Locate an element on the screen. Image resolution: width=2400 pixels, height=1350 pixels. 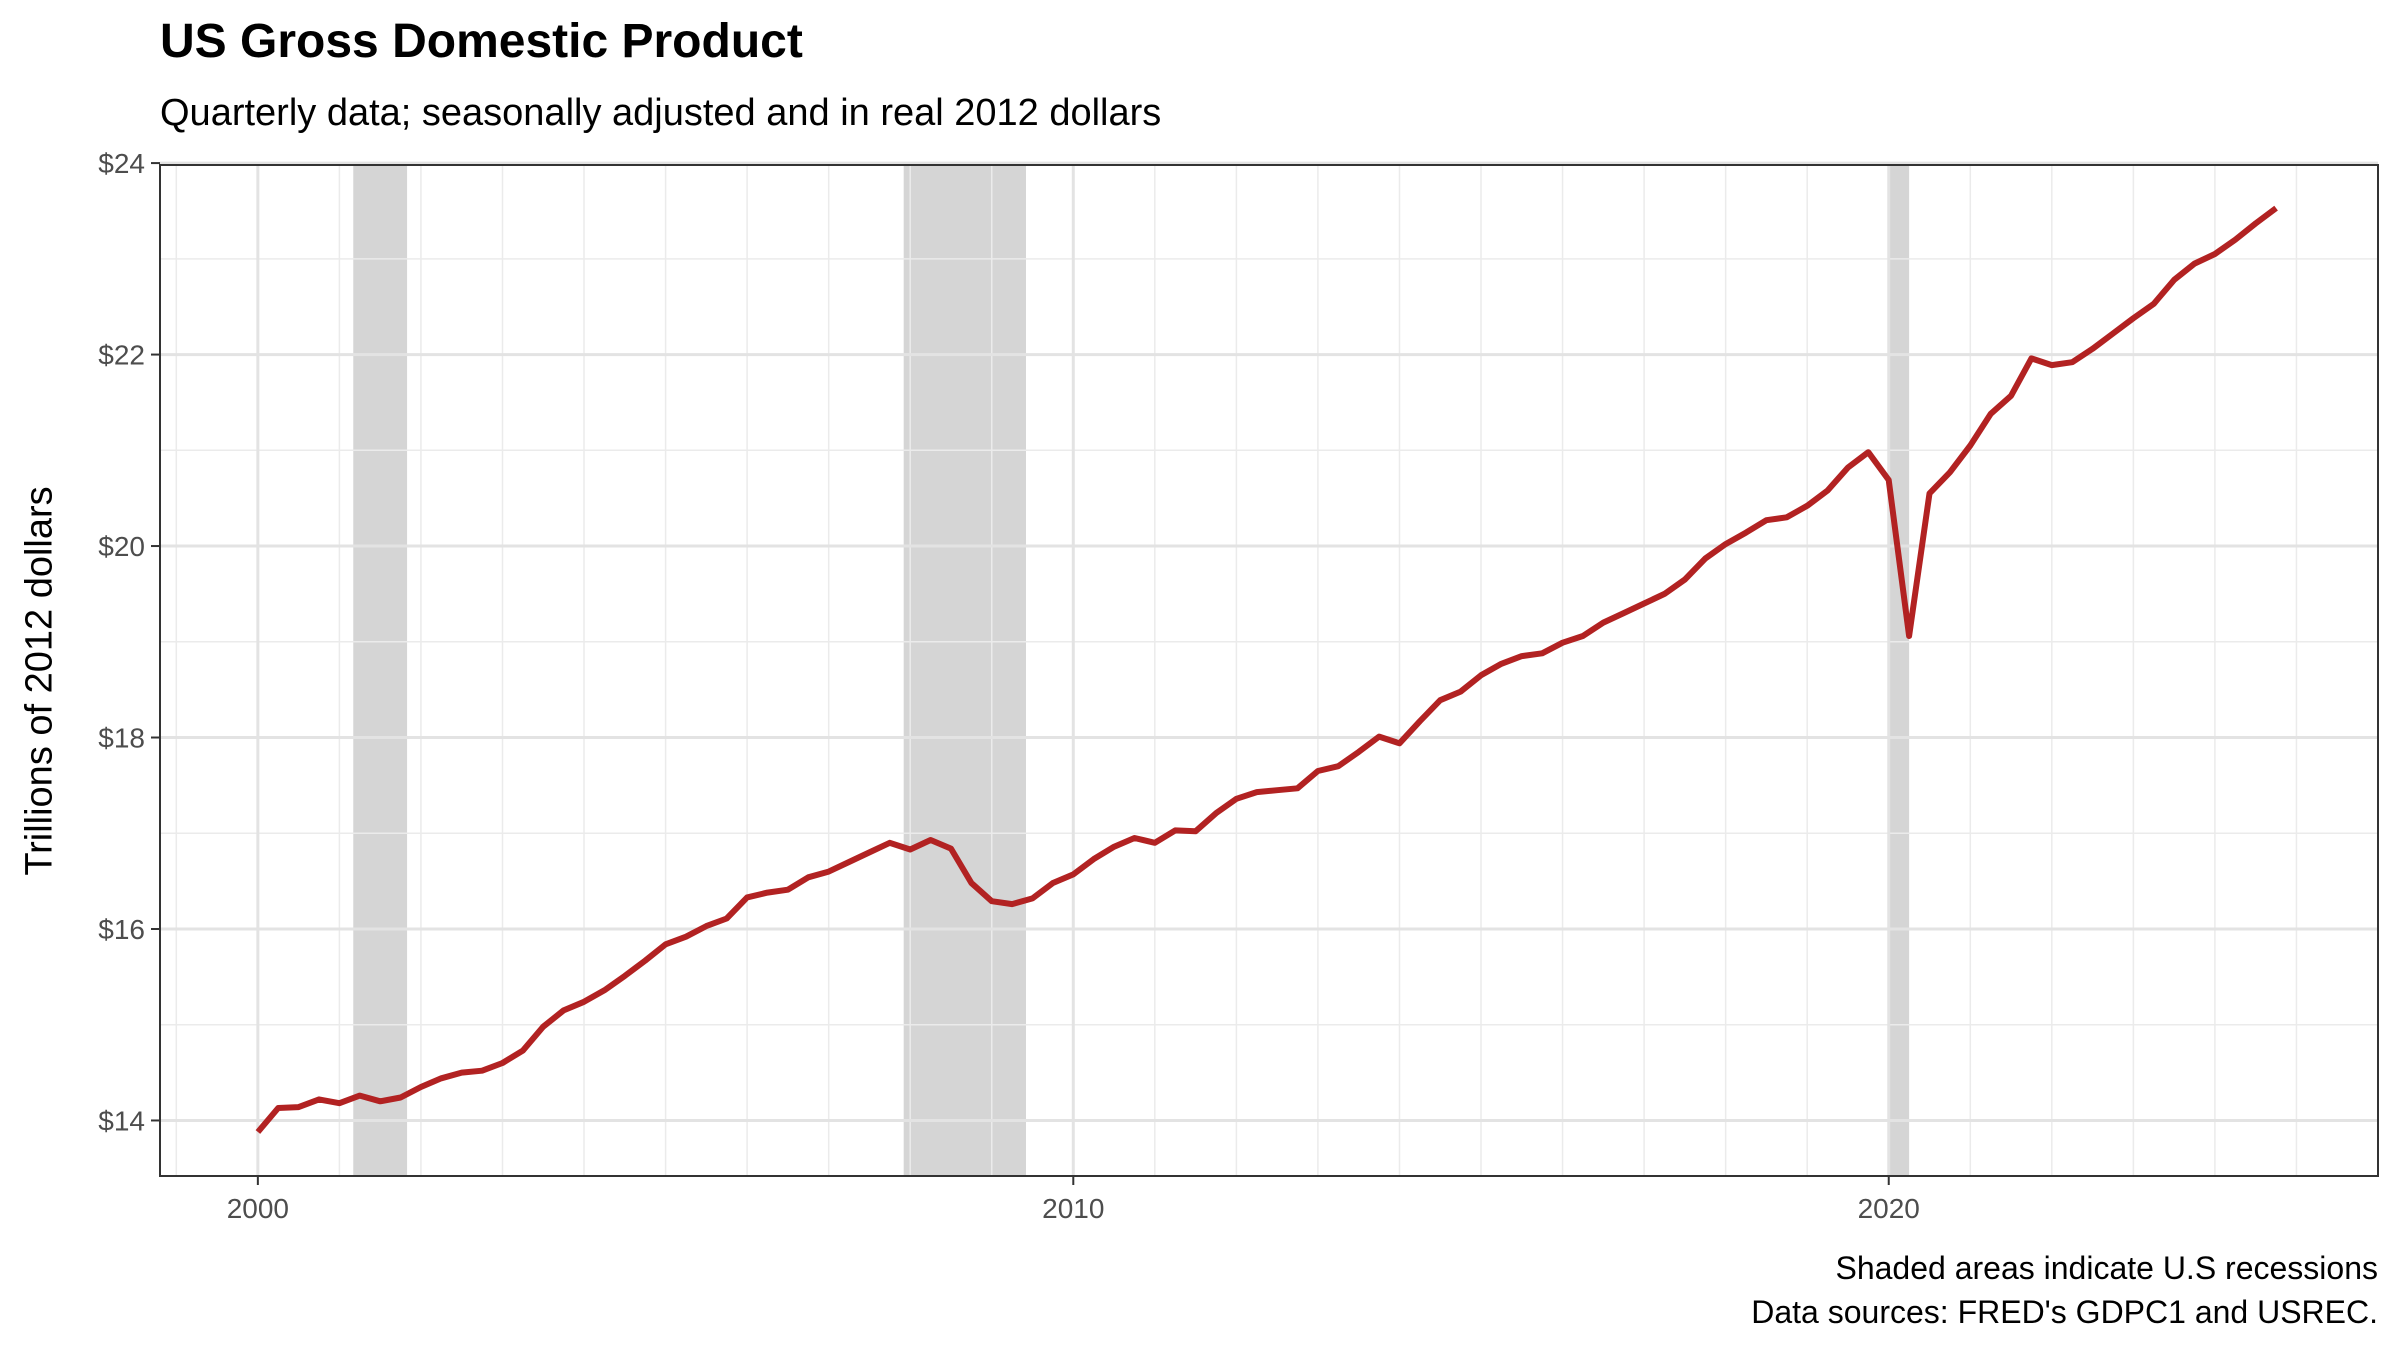
y-tick-label: $18 is located at coordinates (121, 738).